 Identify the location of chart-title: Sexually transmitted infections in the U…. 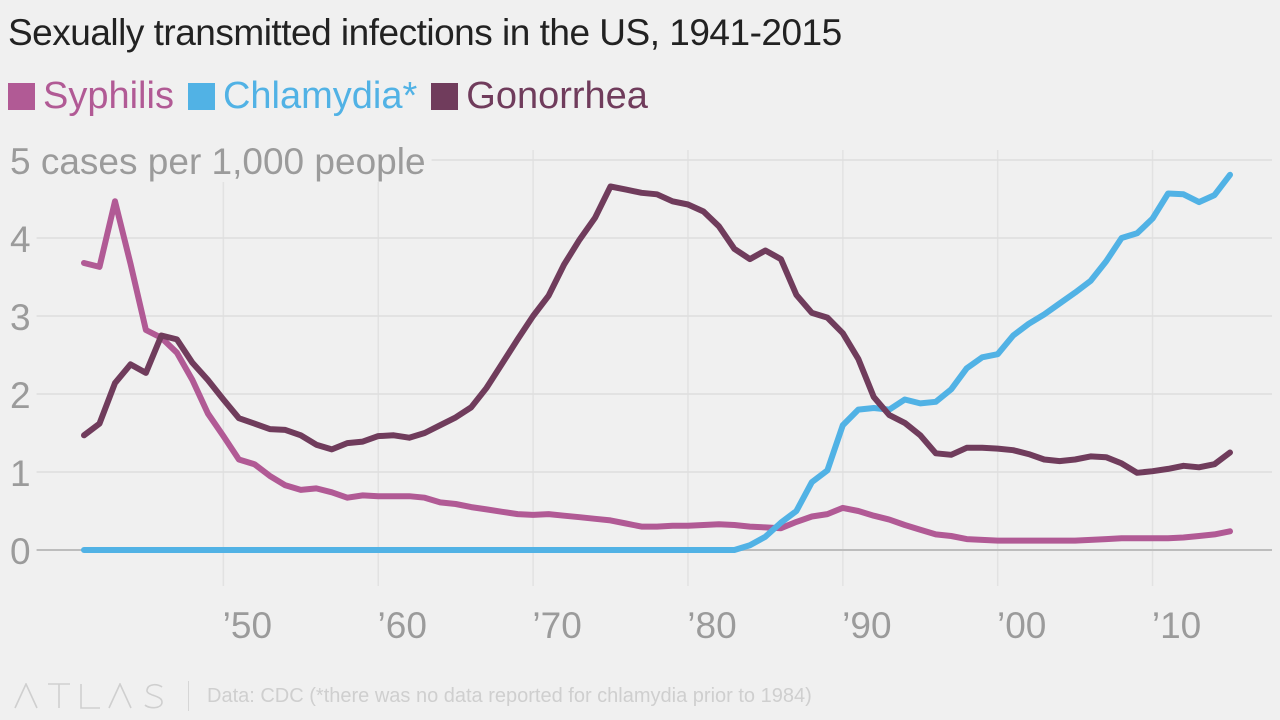
(425, 32).